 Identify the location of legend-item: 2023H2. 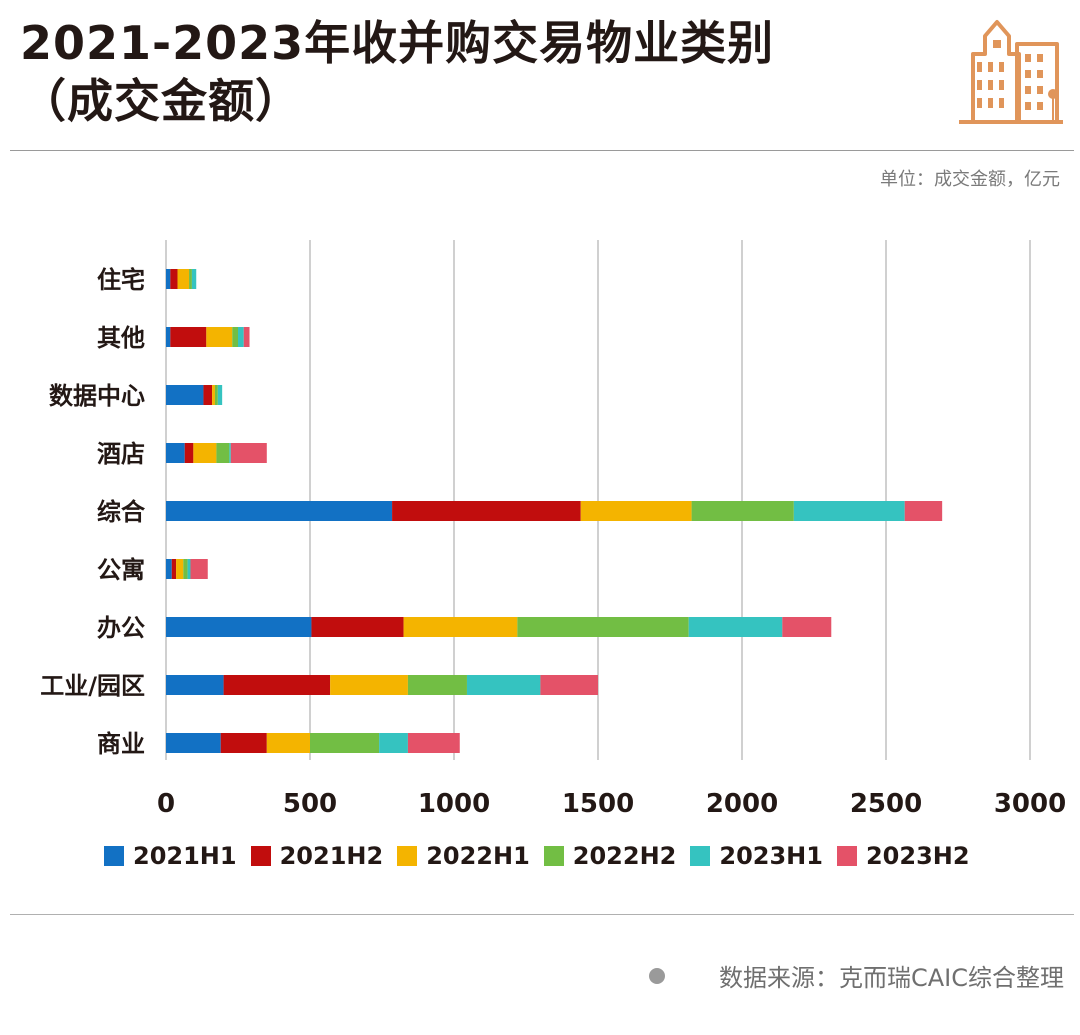
(903, 856).